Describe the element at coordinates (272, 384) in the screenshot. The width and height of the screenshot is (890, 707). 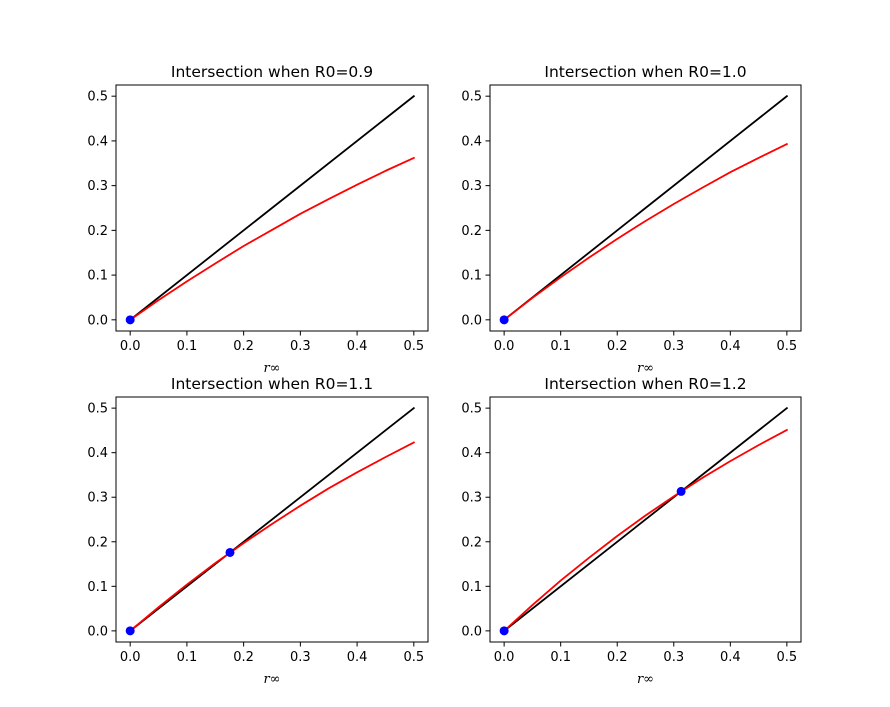
I see `chart-title: Intersection when R0=1.1` at that location.